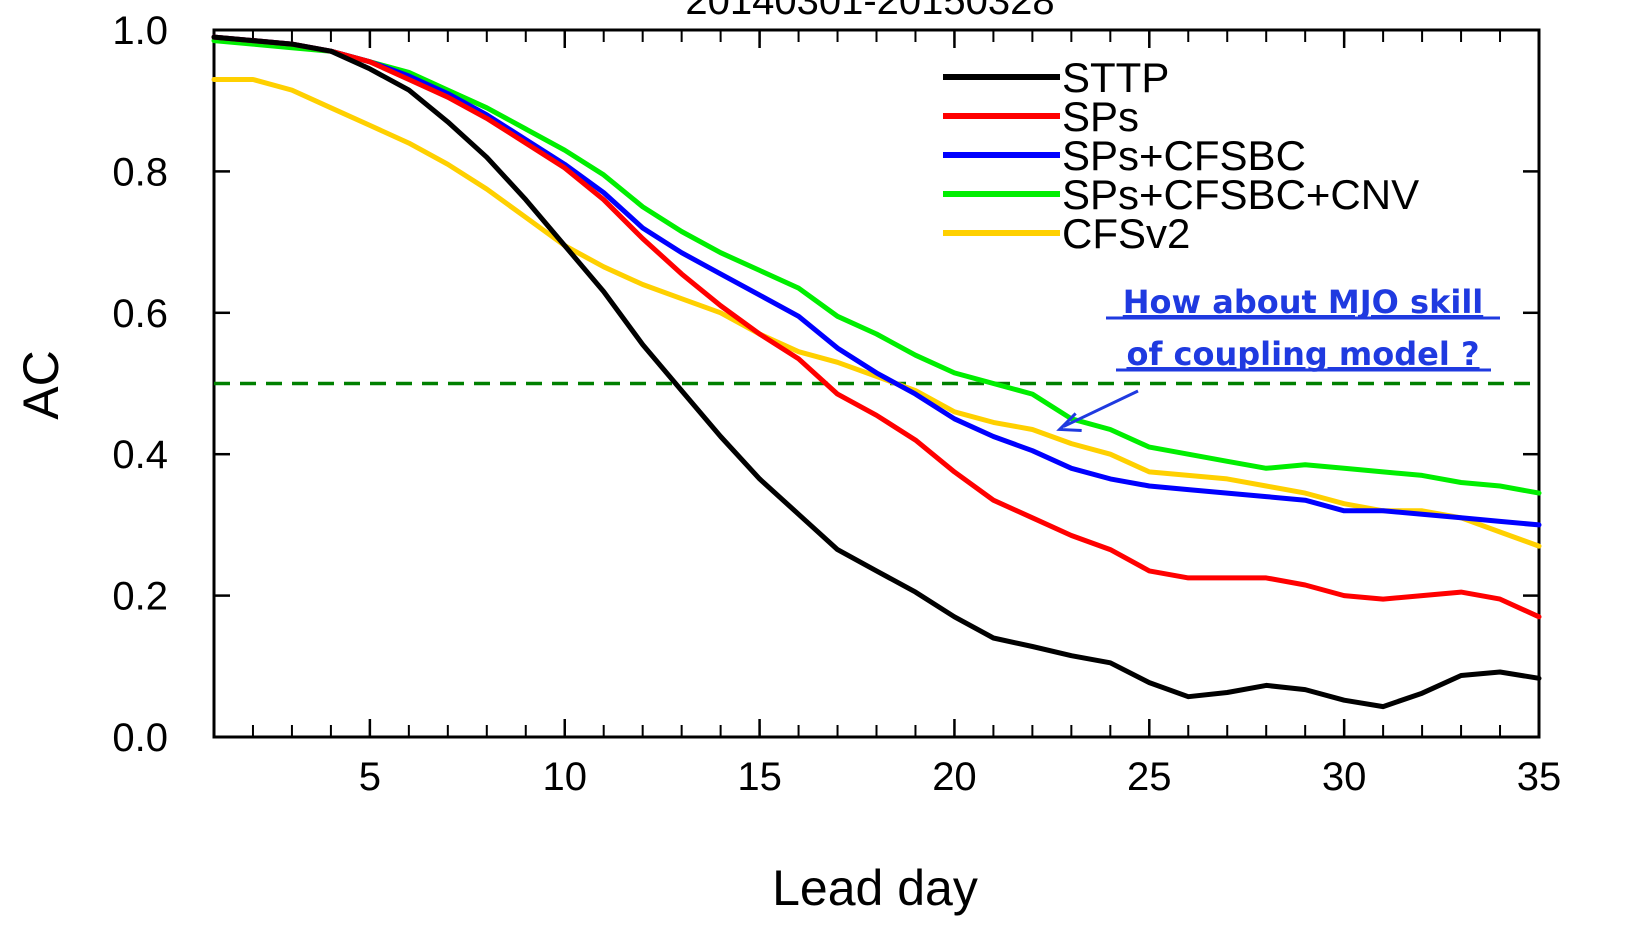 This screenshot has height=925, width=1626. I want to click on annotation-line-1: How about MJO skill, so click(1303, 302).